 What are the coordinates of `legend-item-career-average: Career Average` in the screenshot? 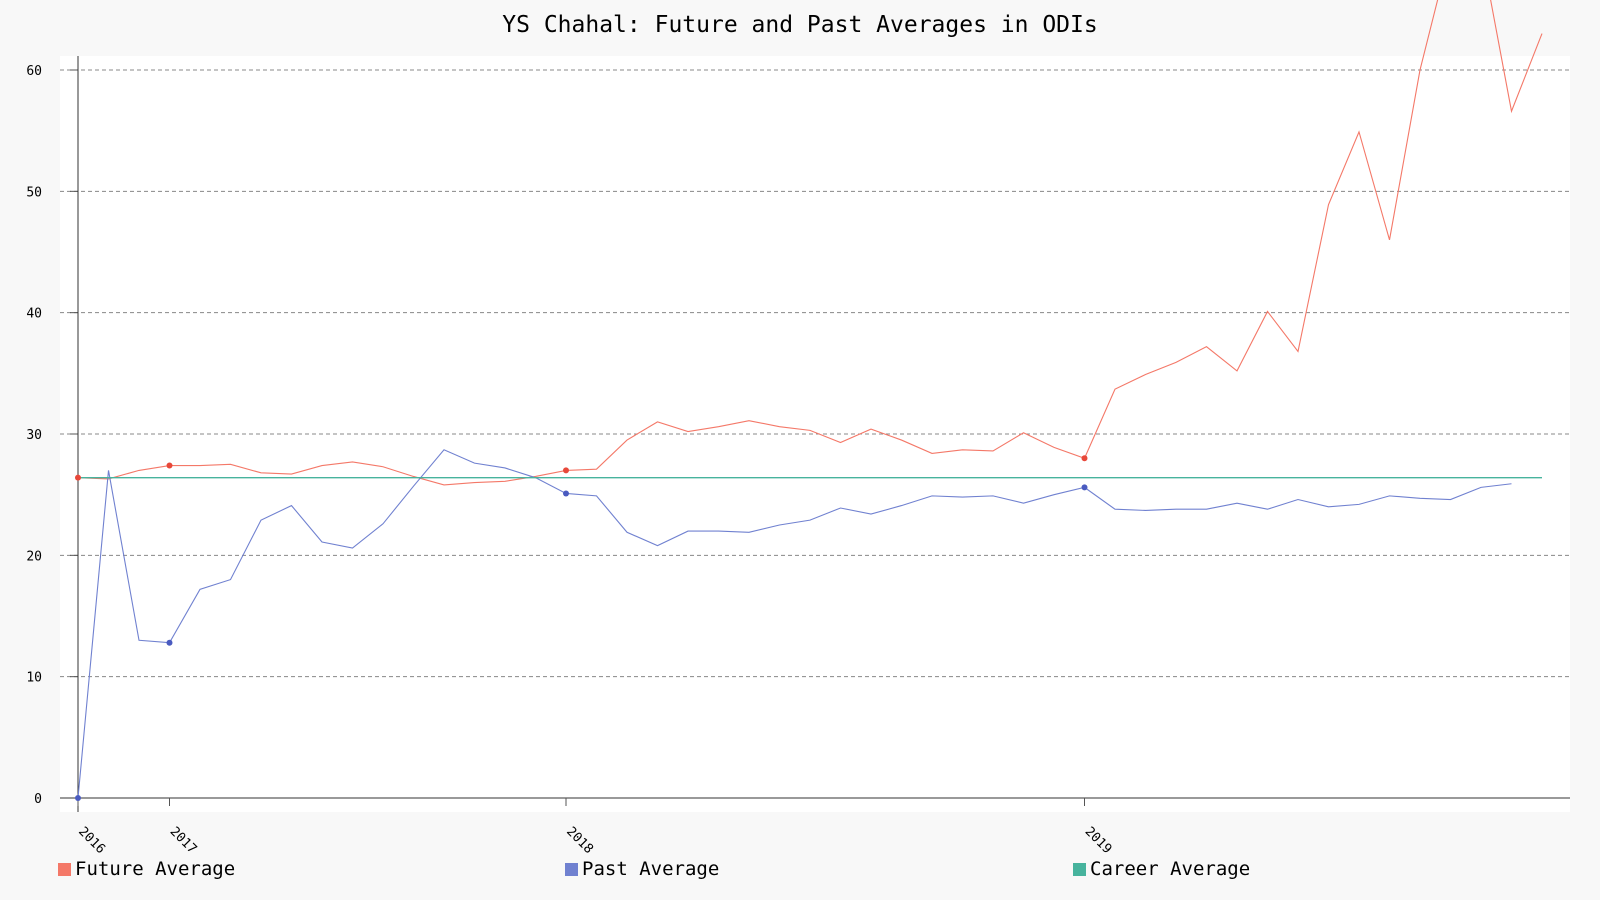 It's located at (1161, 869).